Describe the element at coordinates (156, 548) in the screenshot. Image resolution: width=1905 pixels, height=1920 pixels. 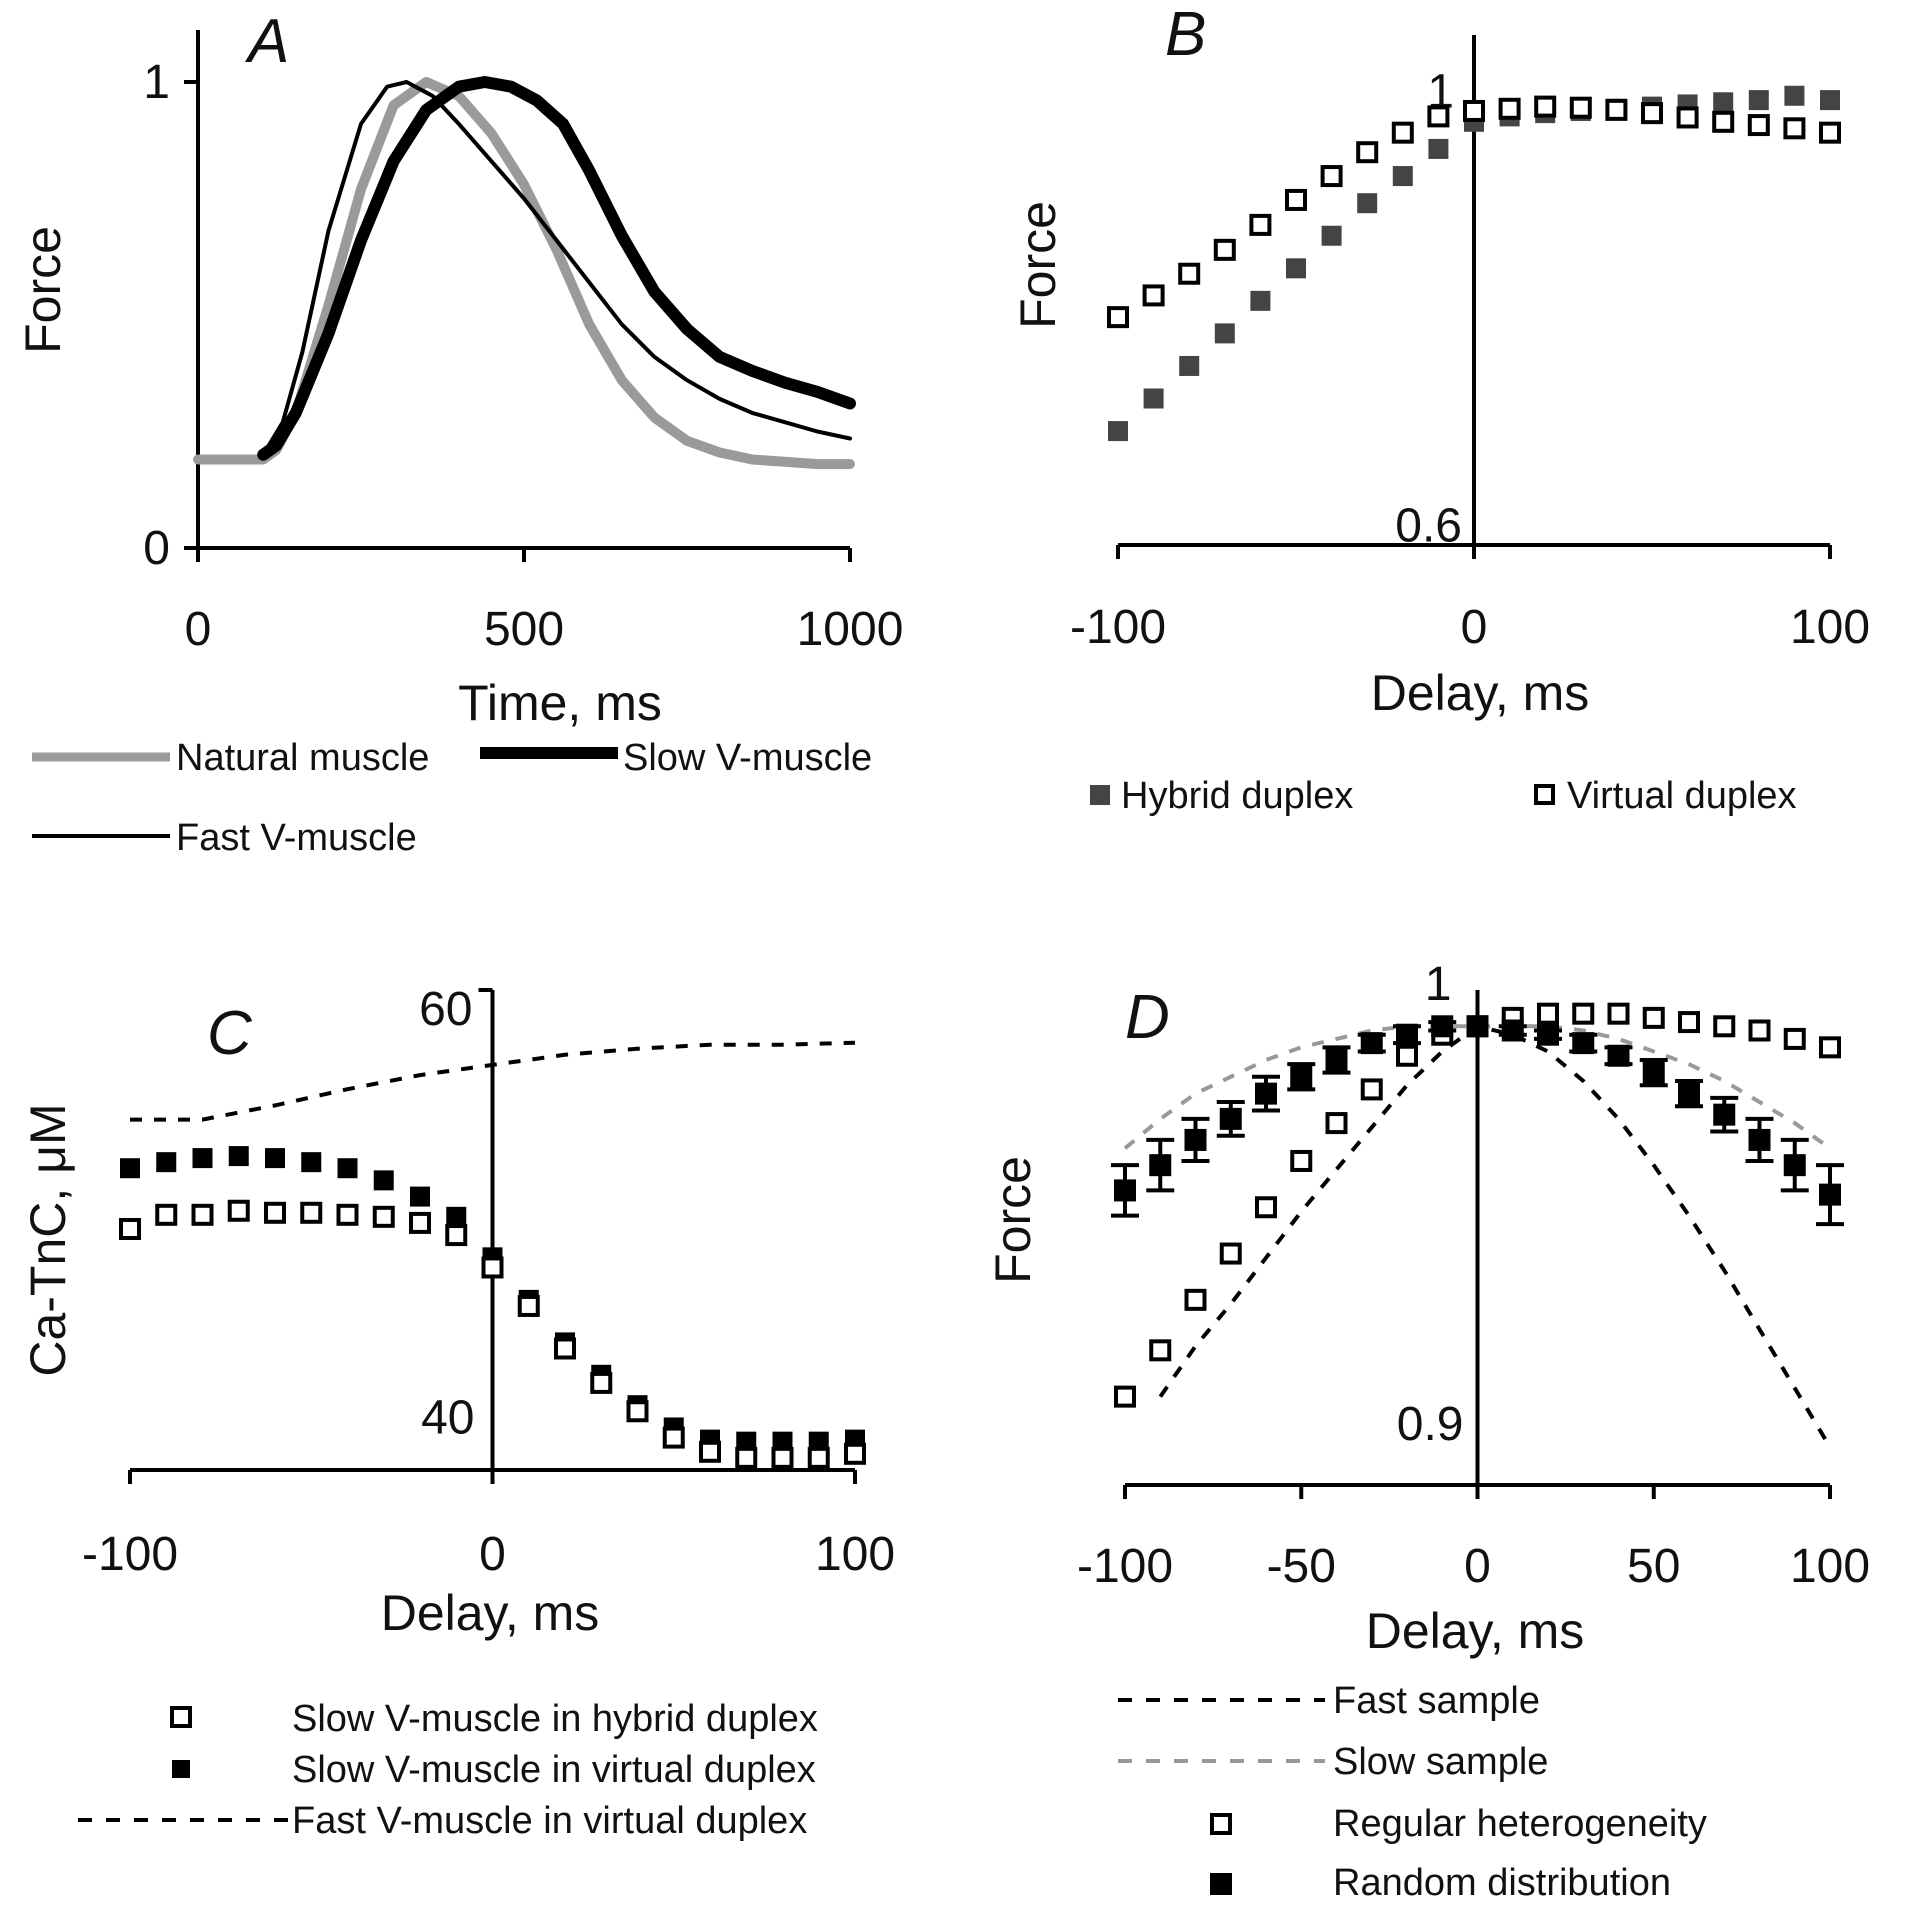
I see `panel-a-ytick-label: 0` at that location.